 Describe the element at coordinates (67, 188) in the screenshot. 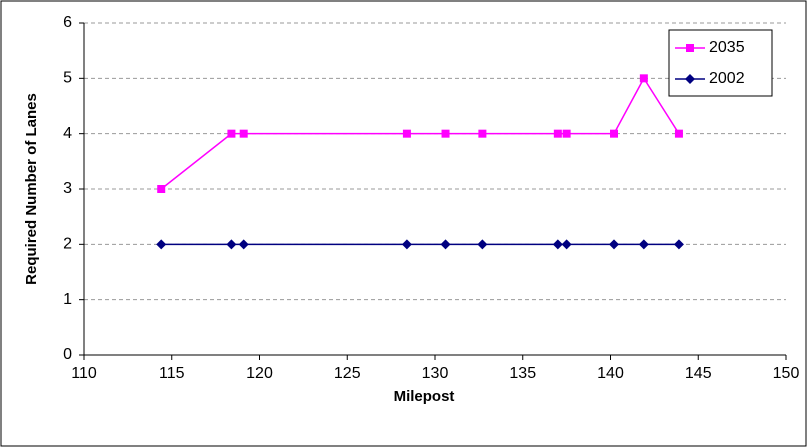

I see `y-tick-label: 3` at that location.